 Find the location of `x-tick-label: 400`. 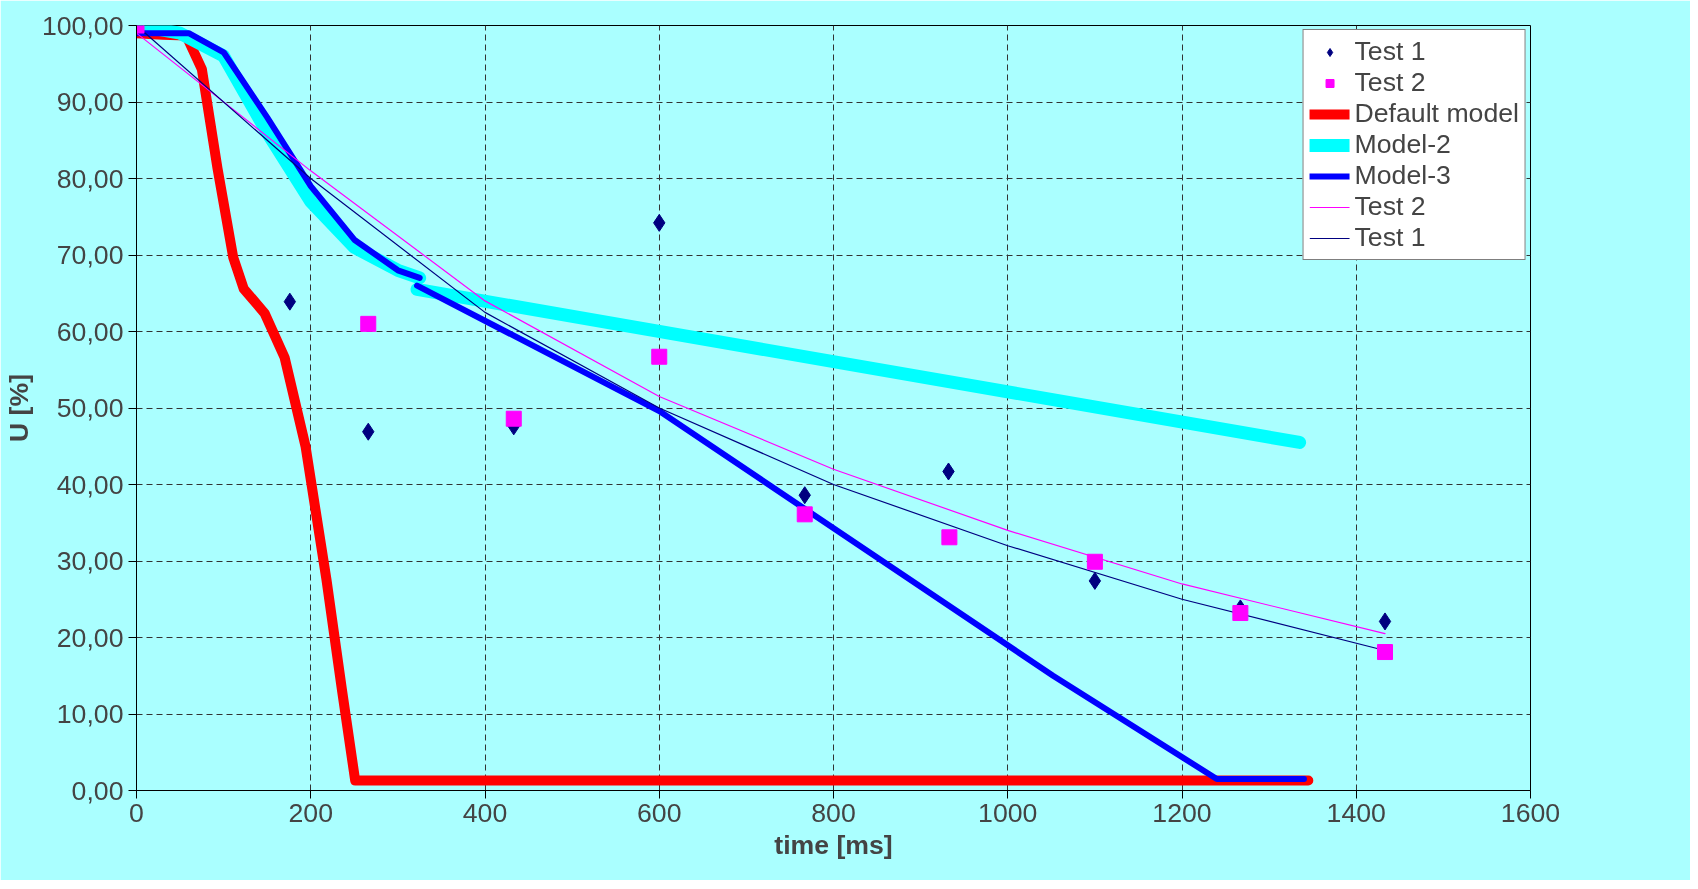

x-tick-label: 400 is located at coordinates (485, 812).